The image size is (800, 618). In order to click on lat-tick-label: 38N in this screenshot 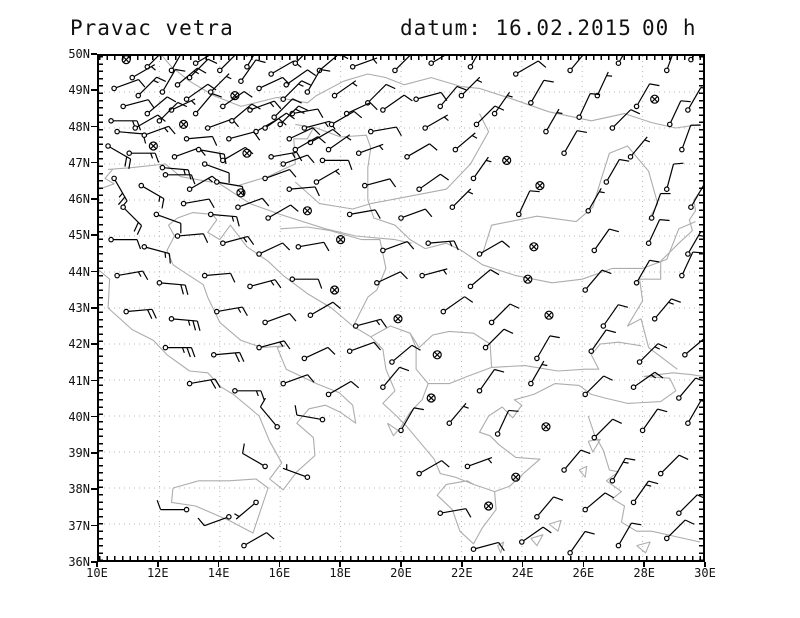, I will do `click(79, 489)`.